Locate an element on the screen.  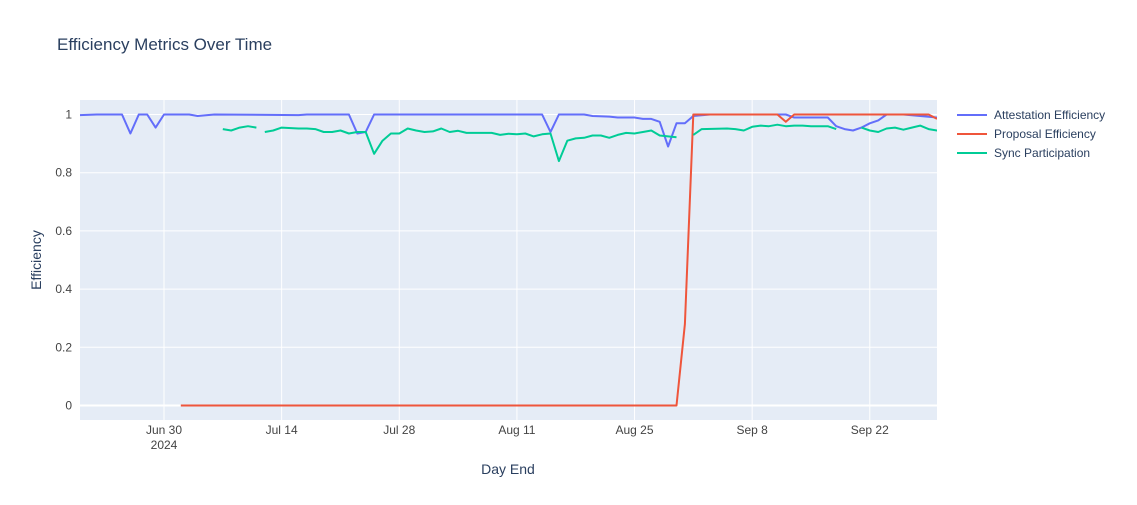
chart-title: Efficiency Metrics Over Time is located at coordinates (164, 44).